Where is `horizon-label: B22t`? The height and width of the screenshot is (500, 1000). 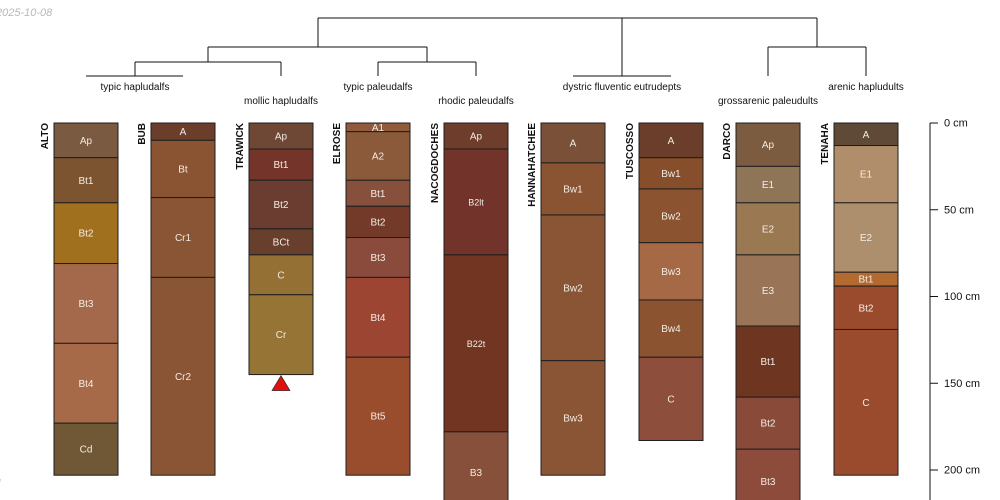 horizon-label: B22t is located at coordinates (476, 344).